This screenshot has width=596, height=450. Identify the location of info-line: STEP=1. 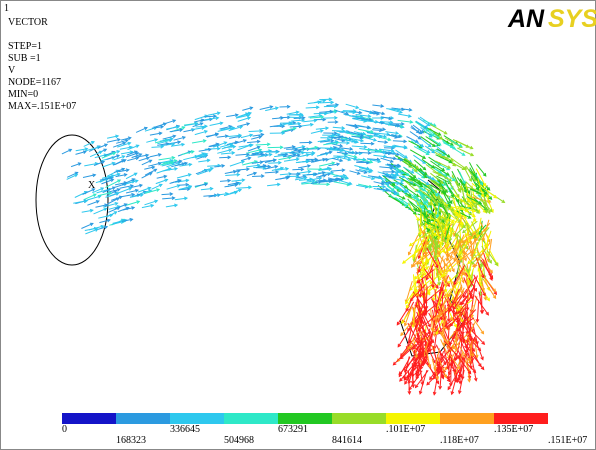
(25, 46).